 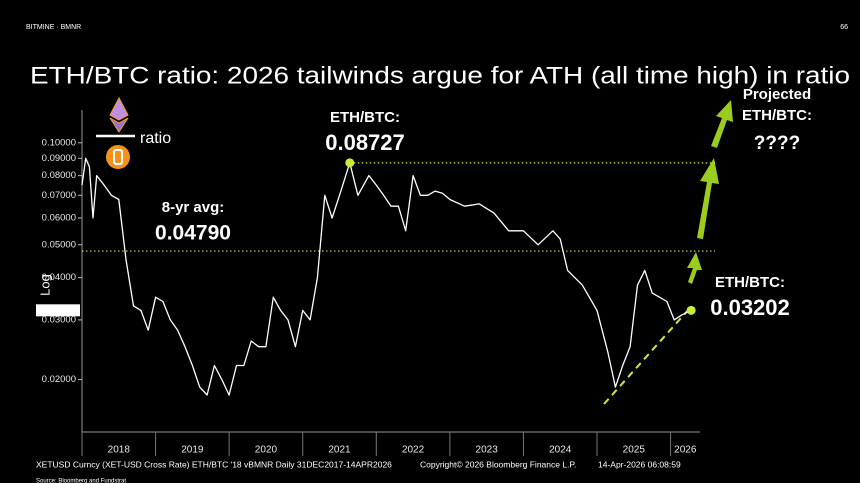 I want to click on projection-label: ETH/BTC:, so click(x=777, y=115).